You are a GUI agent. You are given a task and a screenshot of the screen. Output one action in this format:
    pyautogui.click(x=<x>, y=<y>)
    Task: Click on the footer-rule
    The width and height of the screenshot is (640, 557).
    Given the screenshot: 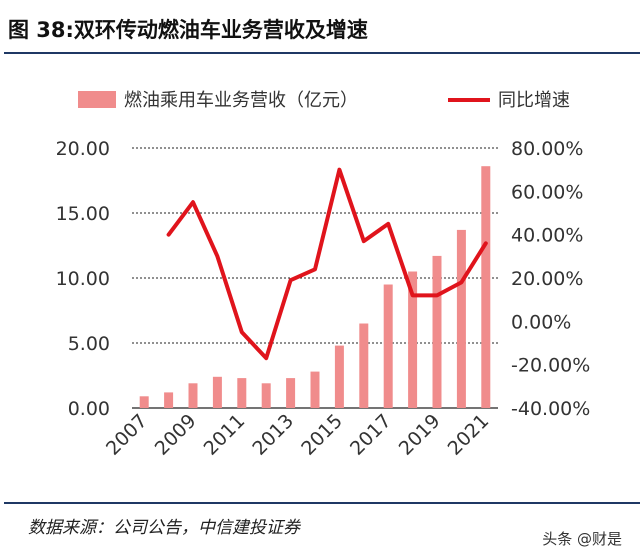 What is the action you would take?
    pyautogui.click(x=322, y=503)
    